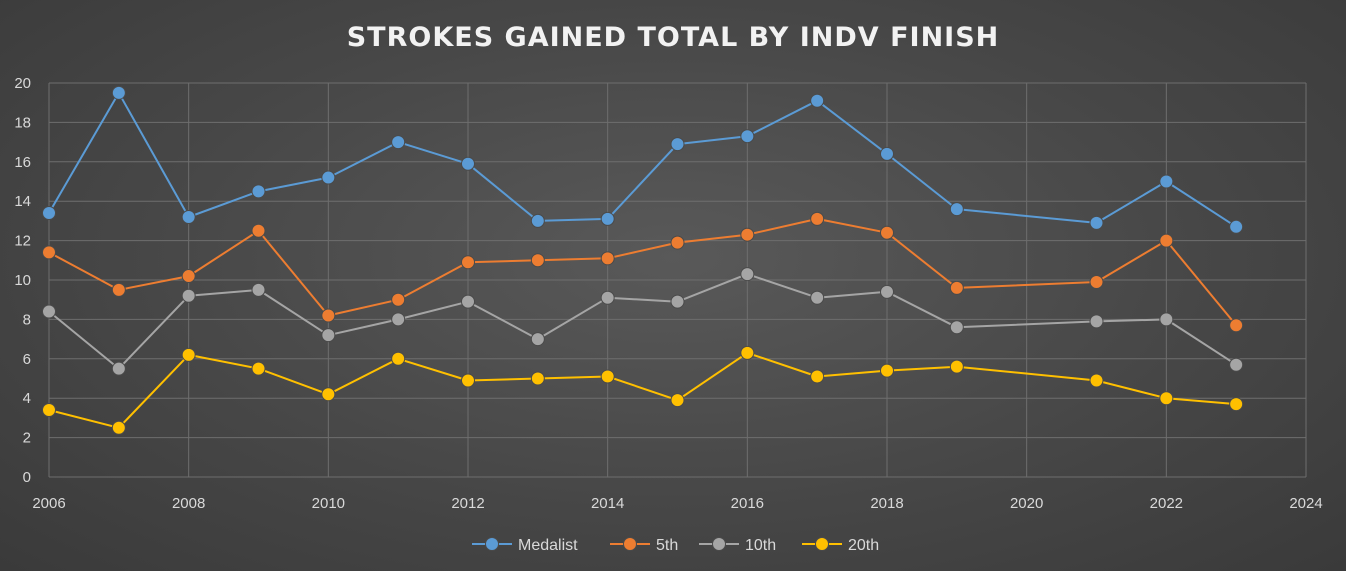 The width and height of the screenshot is (1346, 571). Describe the element at coordinates (677, 503) in the screenshot. I see `x-axis-ticks: 2006 2008 2010 2012 2014 2016 2018 2020 2022 2024` at that location.